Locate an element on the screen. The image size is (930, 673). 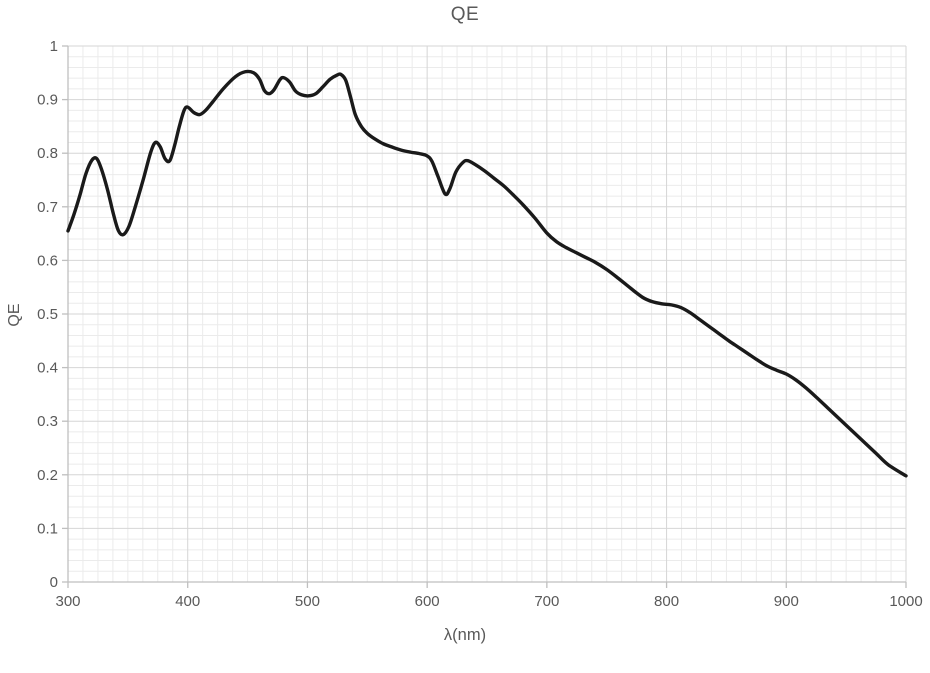
x-axis-title: λ(nm) is located at coordinates (465, 635).